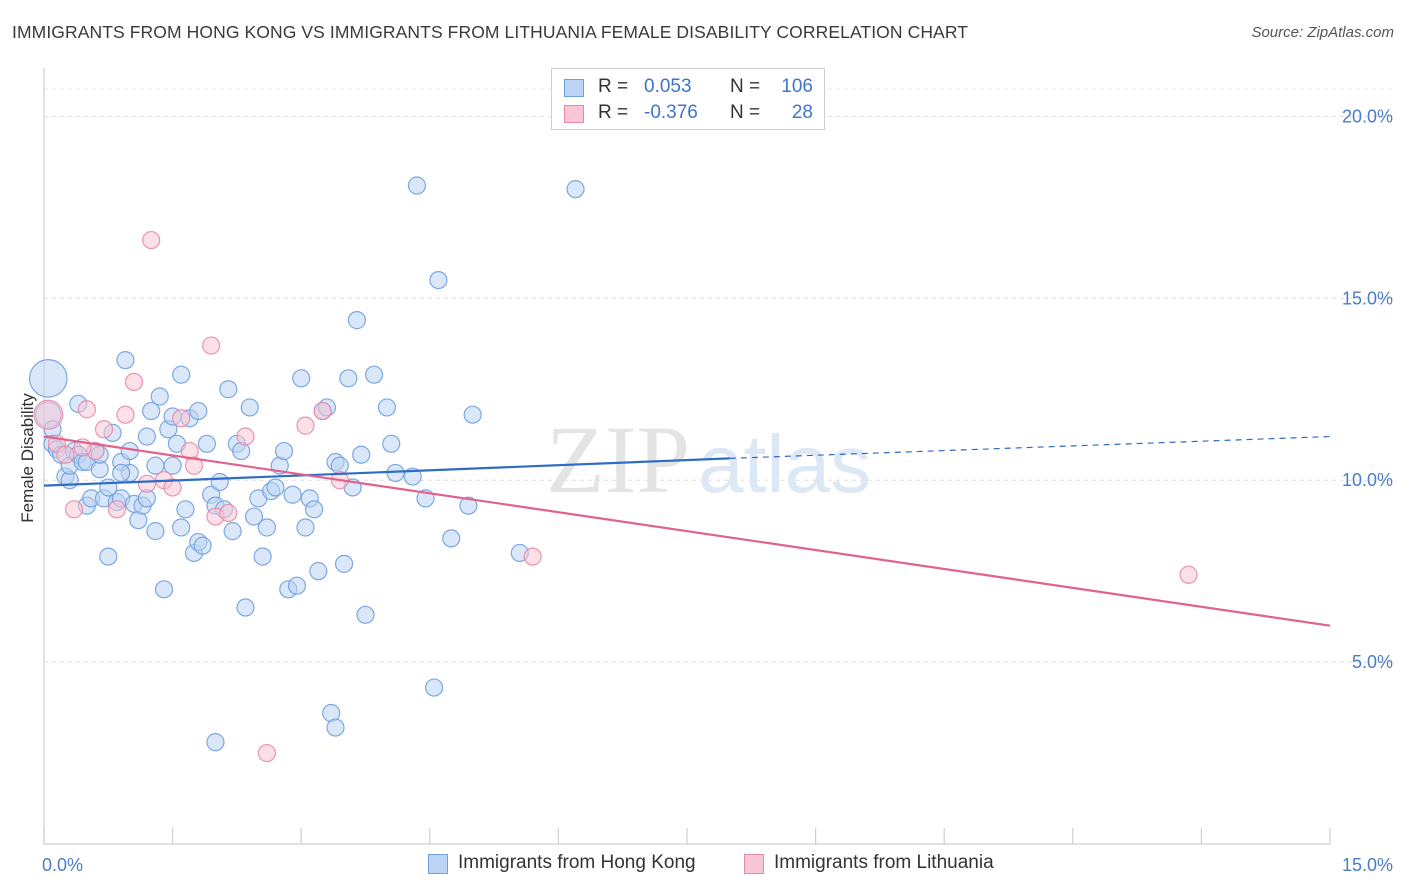  I want to click on watermark: ZIP atlas, so click(708, 459).